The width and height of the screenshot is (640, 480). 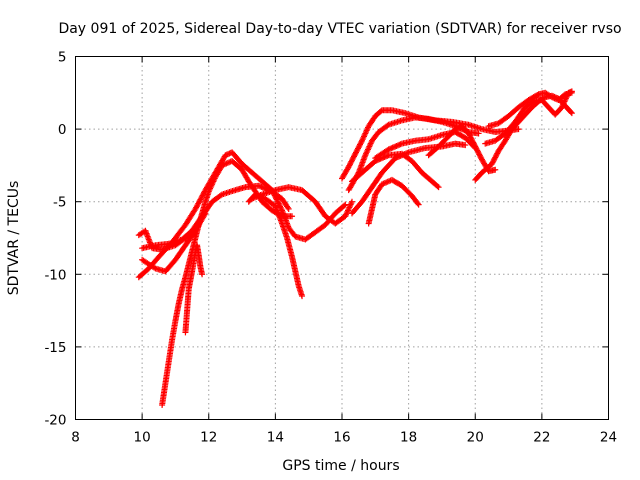 I want to click on series-track-f, so click(x=174, y=242).